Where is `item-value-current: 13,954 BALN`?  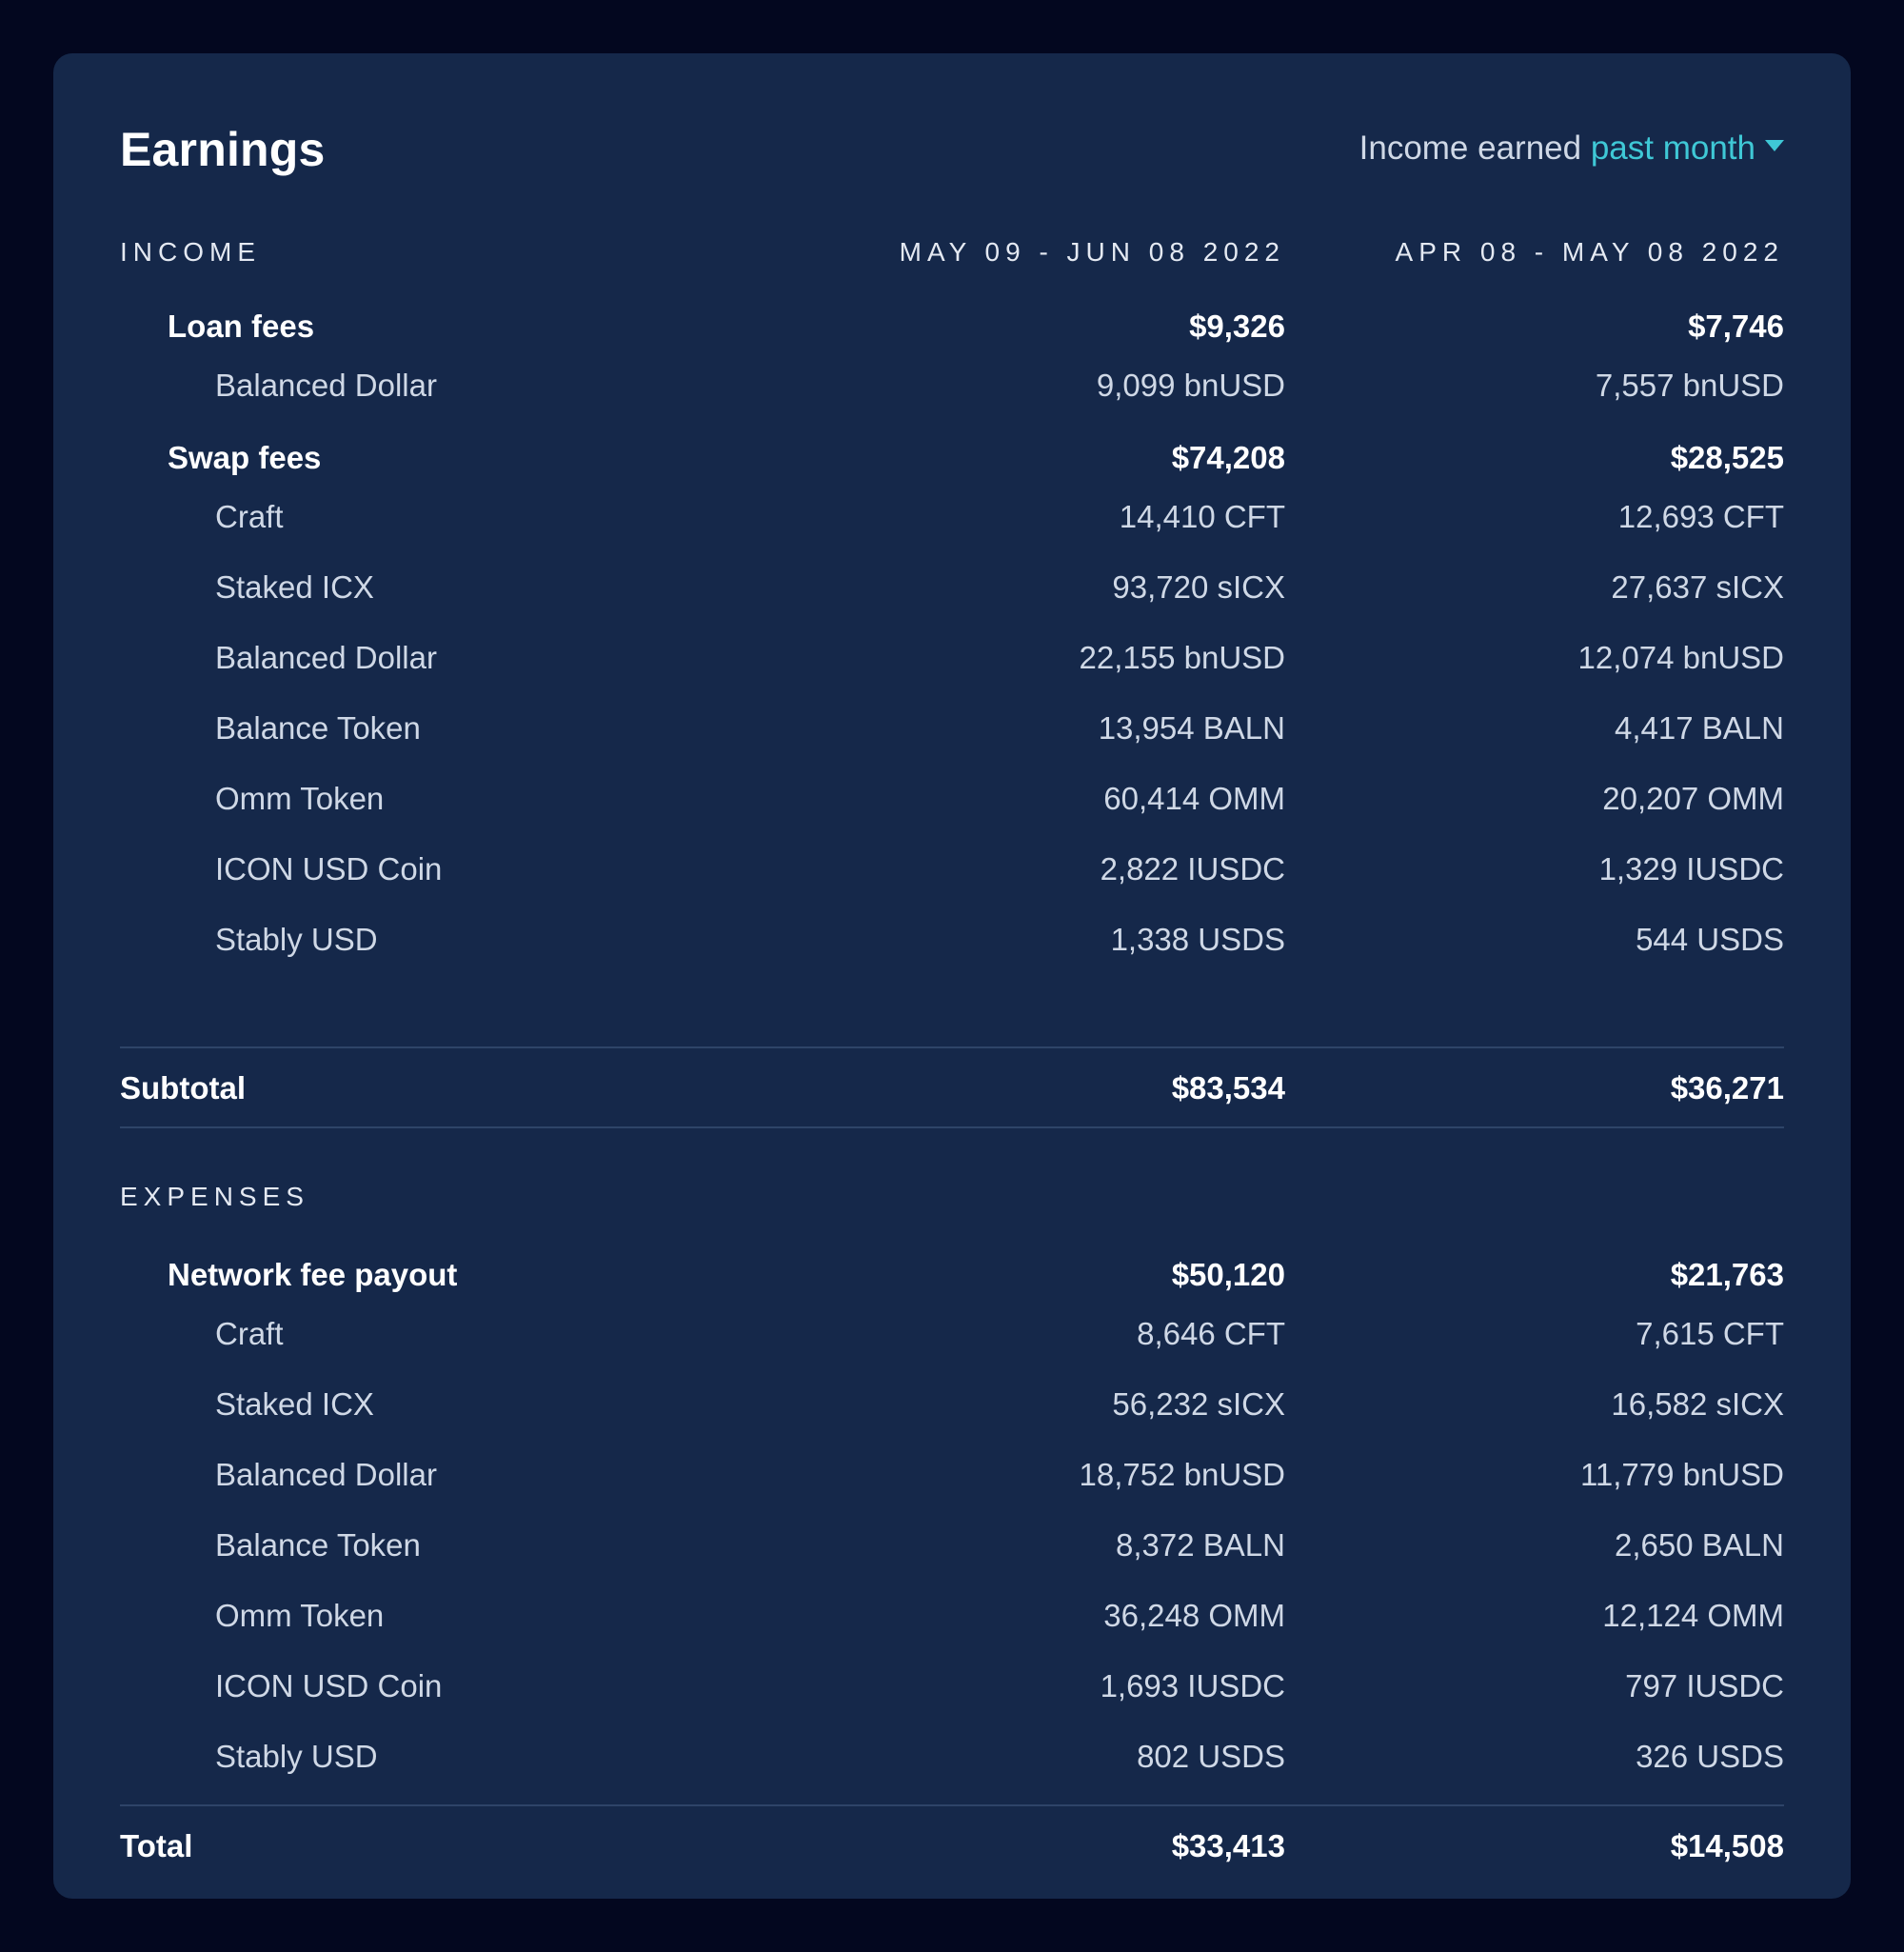 item-value-current: 13,954 BALN is located at coordinates (1191, 728).